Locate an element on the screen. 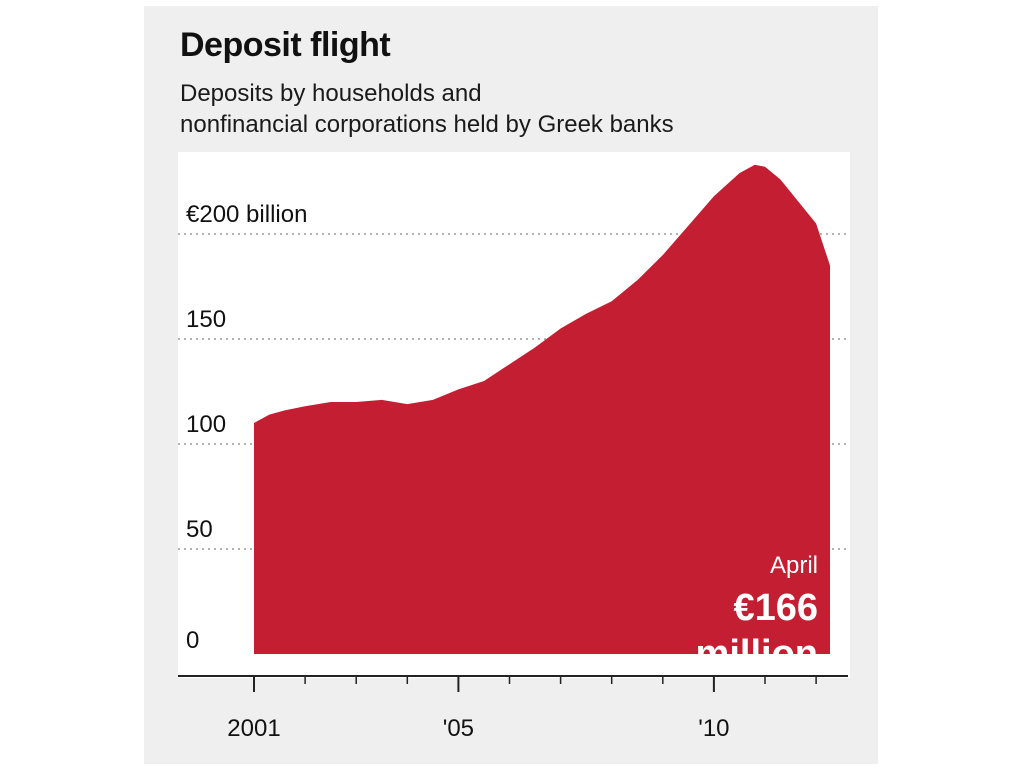 This screenshot has width=1024, height=768. y-tick-label-50: 50 is located at coordinates (199, 529).